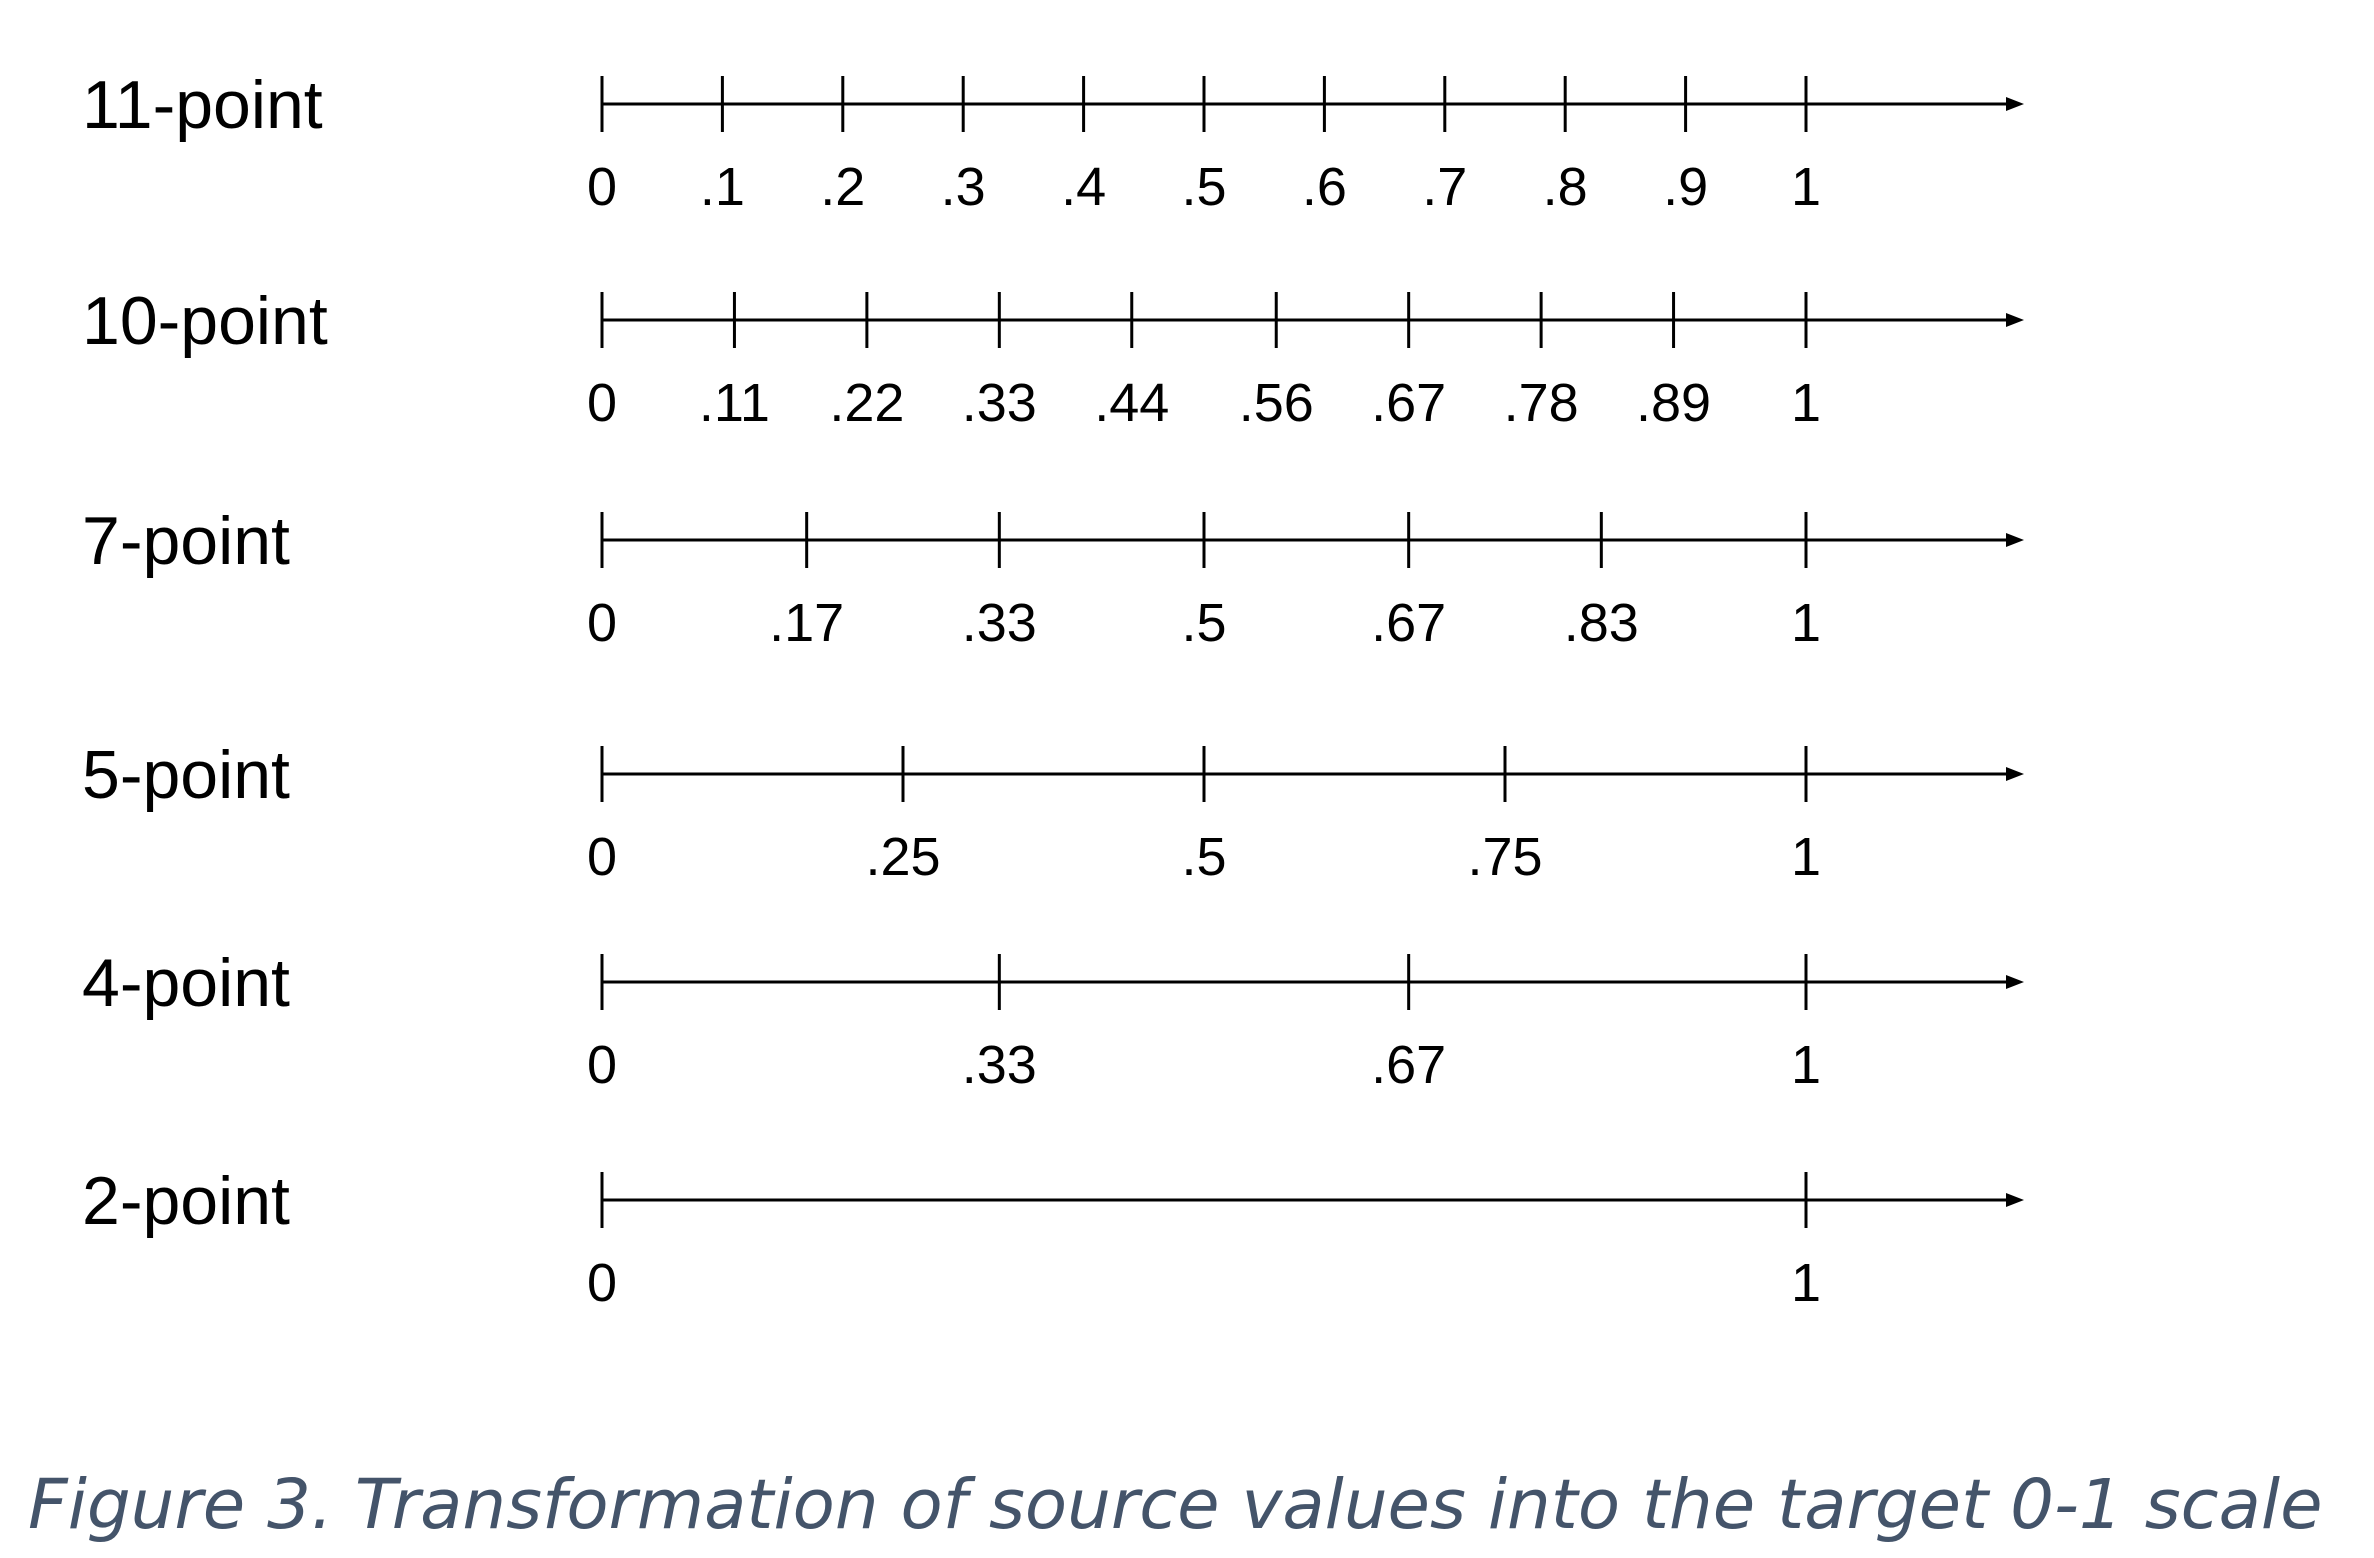 This screenshot has width=2374, height=1558. I want to click on scale-label: 4-point, so click(186, 983).